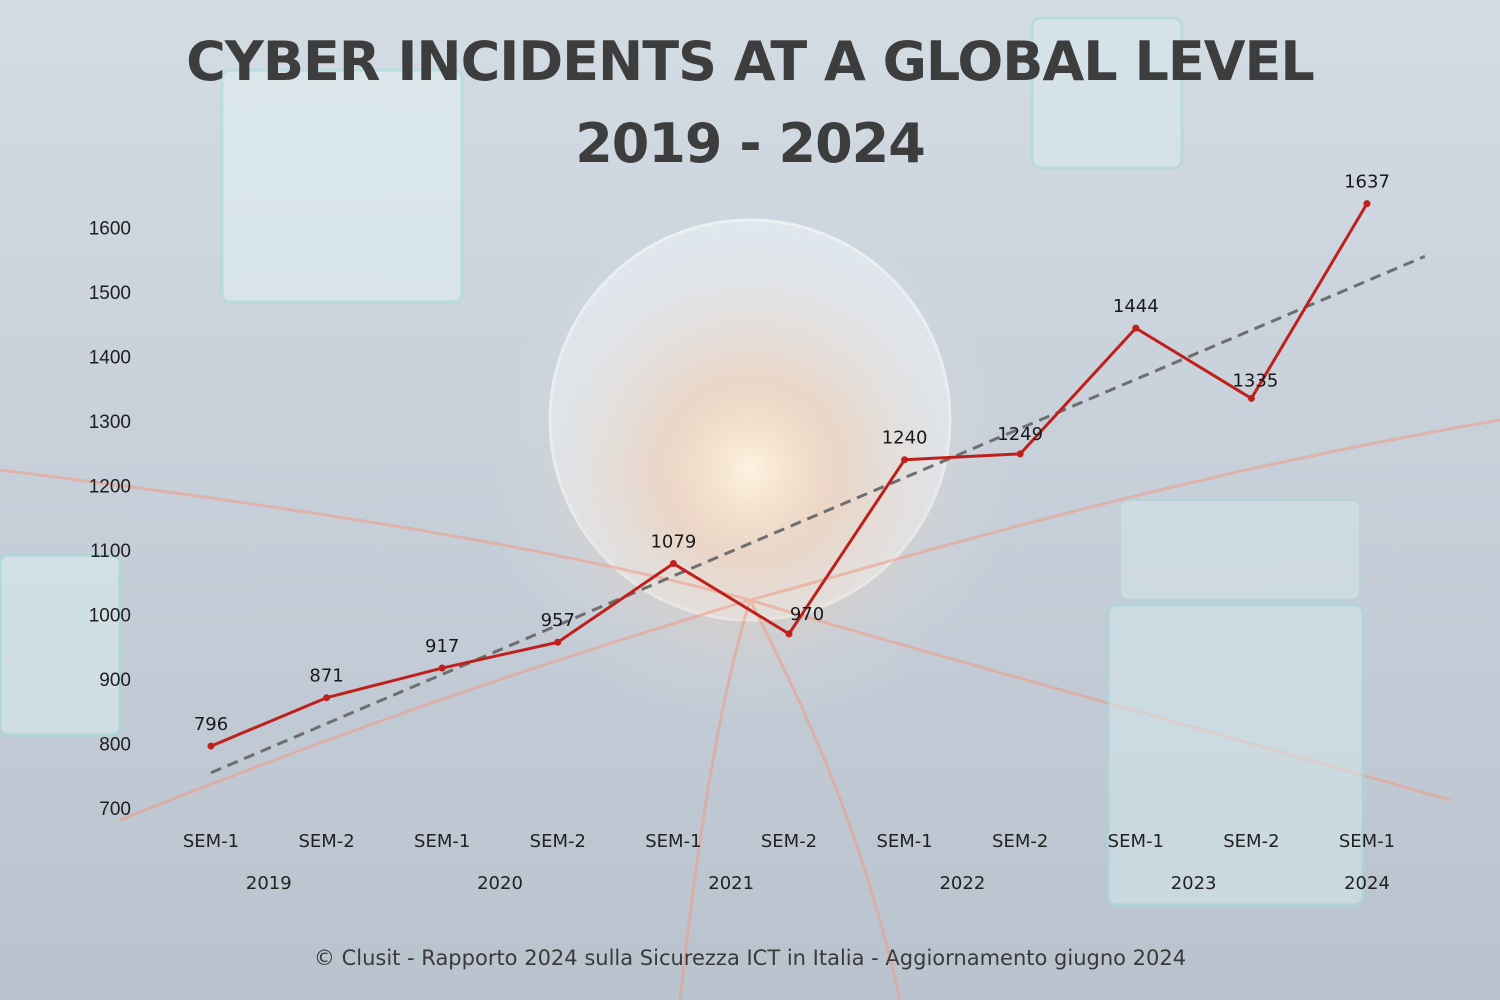  Describe the element at coordinates (1367, 883) in the screenshot. I see `x-year-label-2024: 2024` at that location.